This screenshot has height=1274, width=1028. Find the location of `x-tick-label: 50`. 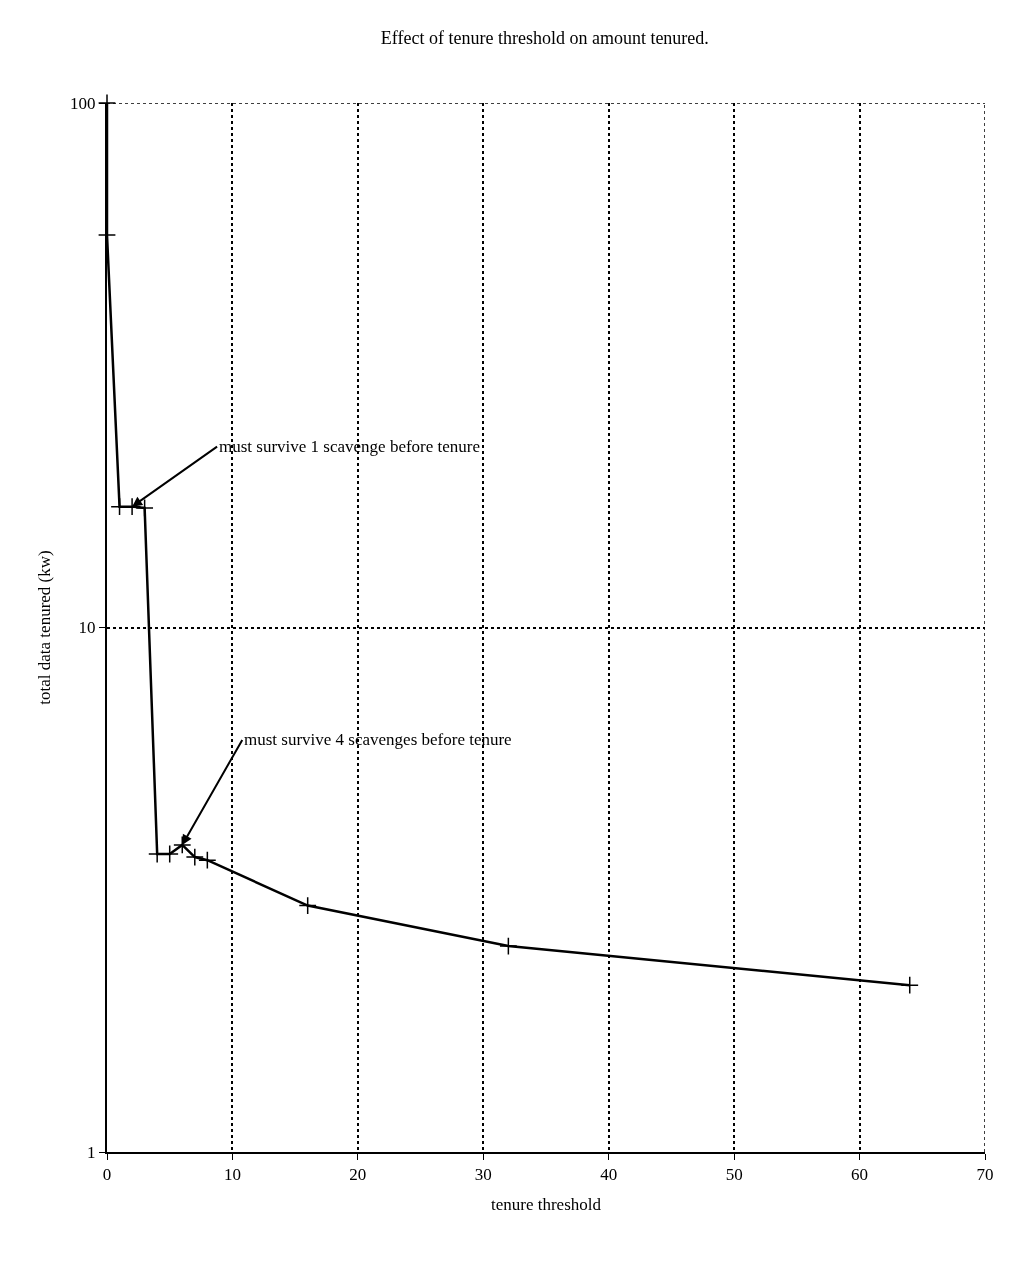

x-tick-label: 50 is located at coordinates (734, 1175).